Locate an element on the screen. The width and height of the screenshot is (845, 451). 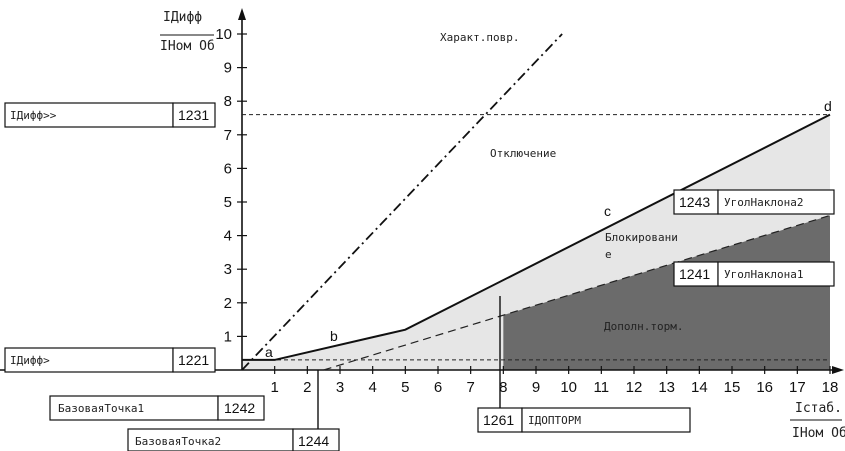
x-axis-arrow is located at coordinates (838, 370).